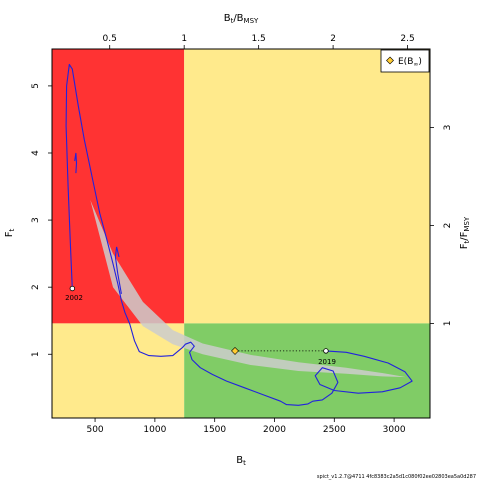  Describe the element at coordinates (394, 430) in the screenshot. I see `x-tick-label: 3000` at that location.